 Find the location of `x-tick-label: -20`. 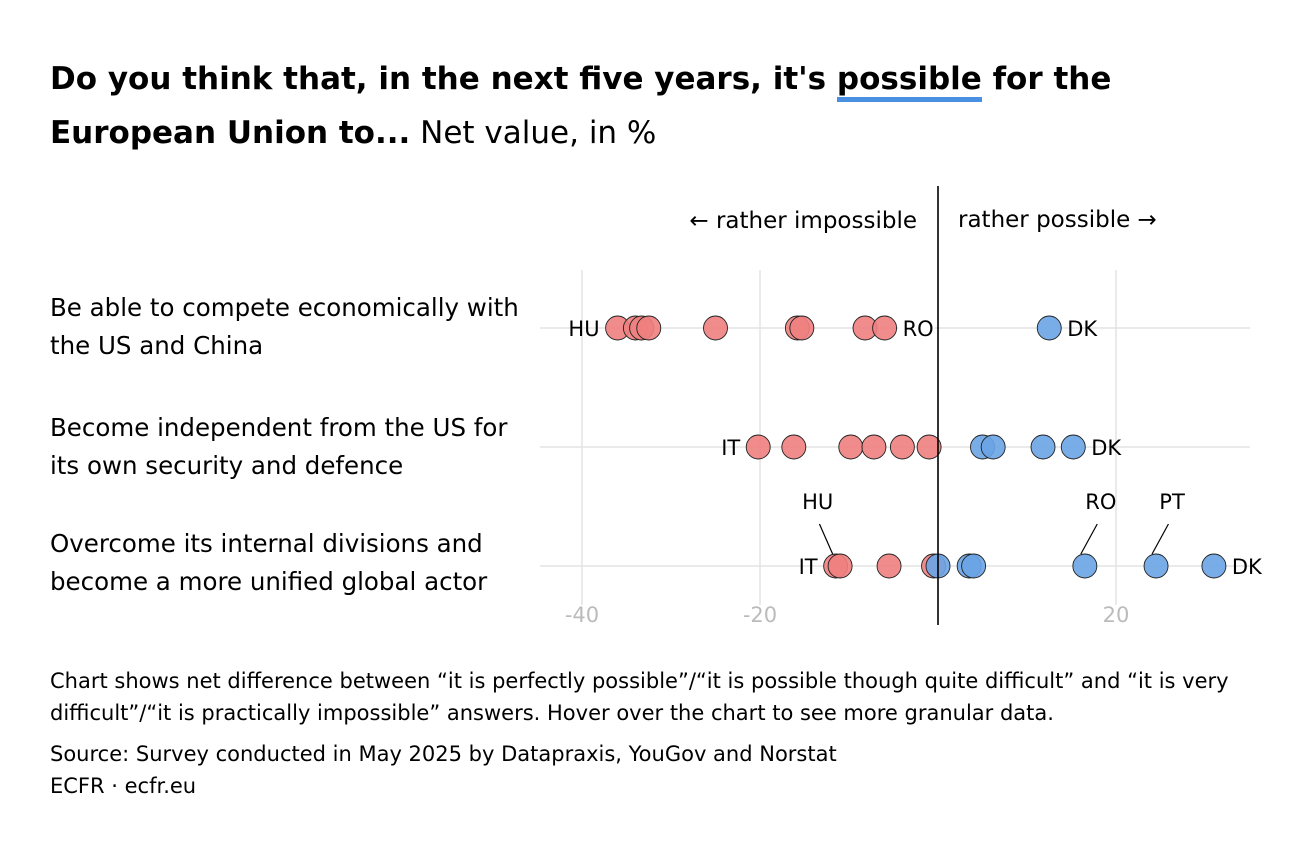

x-tick-label: -20 is located at coordinates (760, 615).